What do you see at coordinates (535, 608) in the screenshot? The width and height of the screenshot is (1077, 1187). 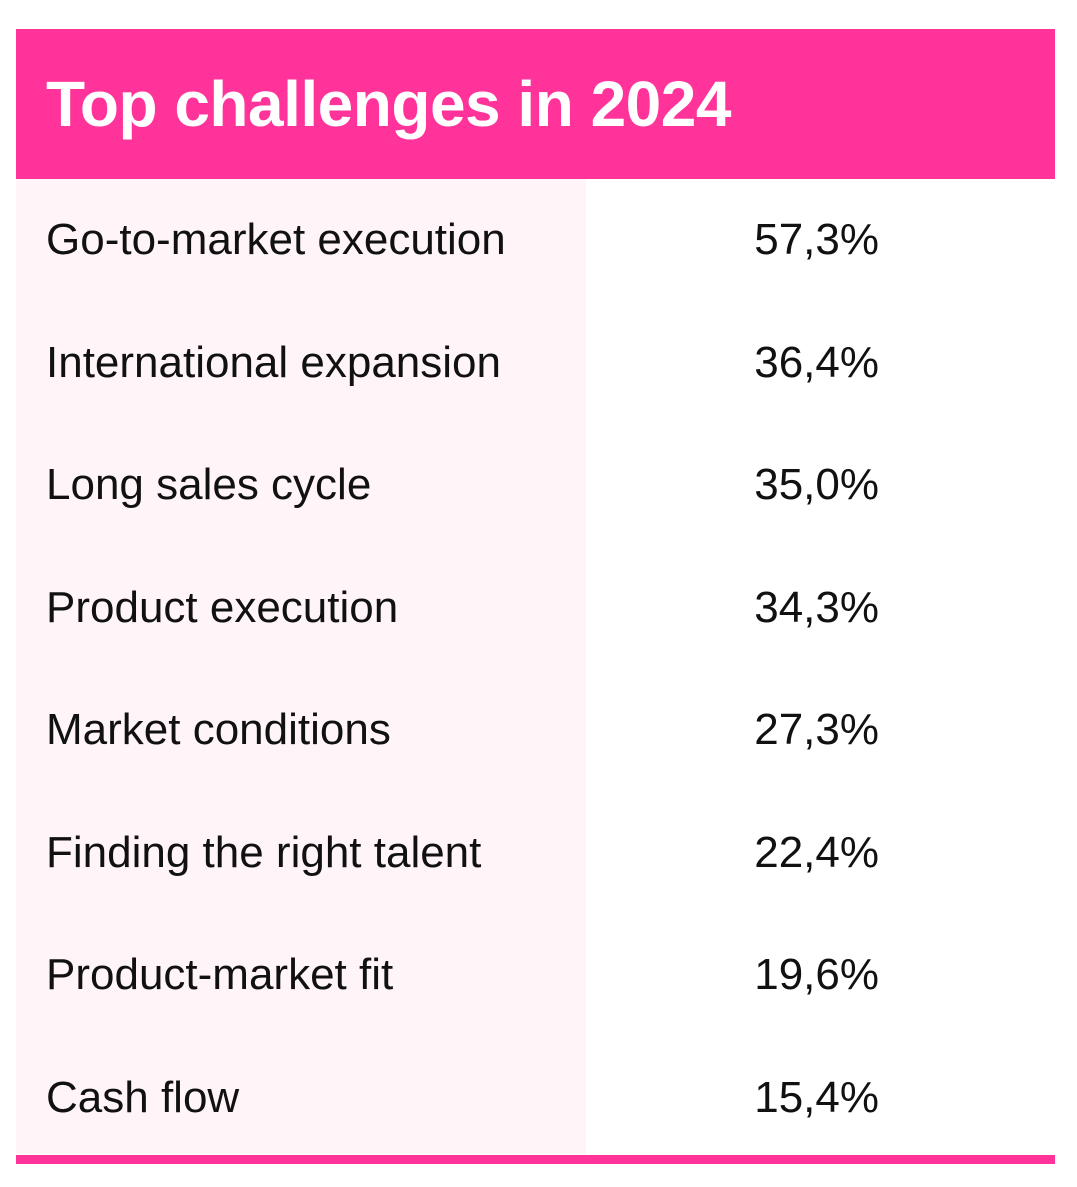 I see `table-row: Product execution 34,3%` at bounding box center [535, 608].